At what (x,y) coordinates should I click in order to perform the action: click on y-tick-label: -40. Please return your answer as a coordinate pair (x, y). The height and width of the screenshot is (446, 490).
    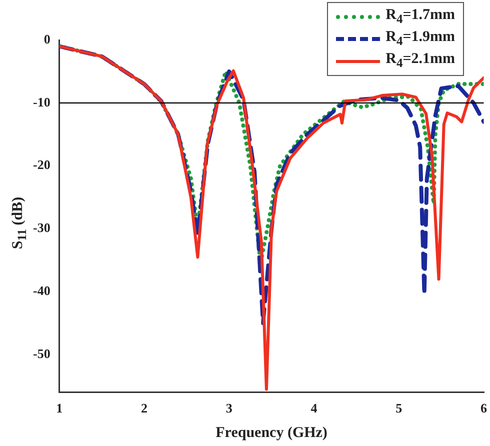
    Looking at the image, I should click on (41, 290).